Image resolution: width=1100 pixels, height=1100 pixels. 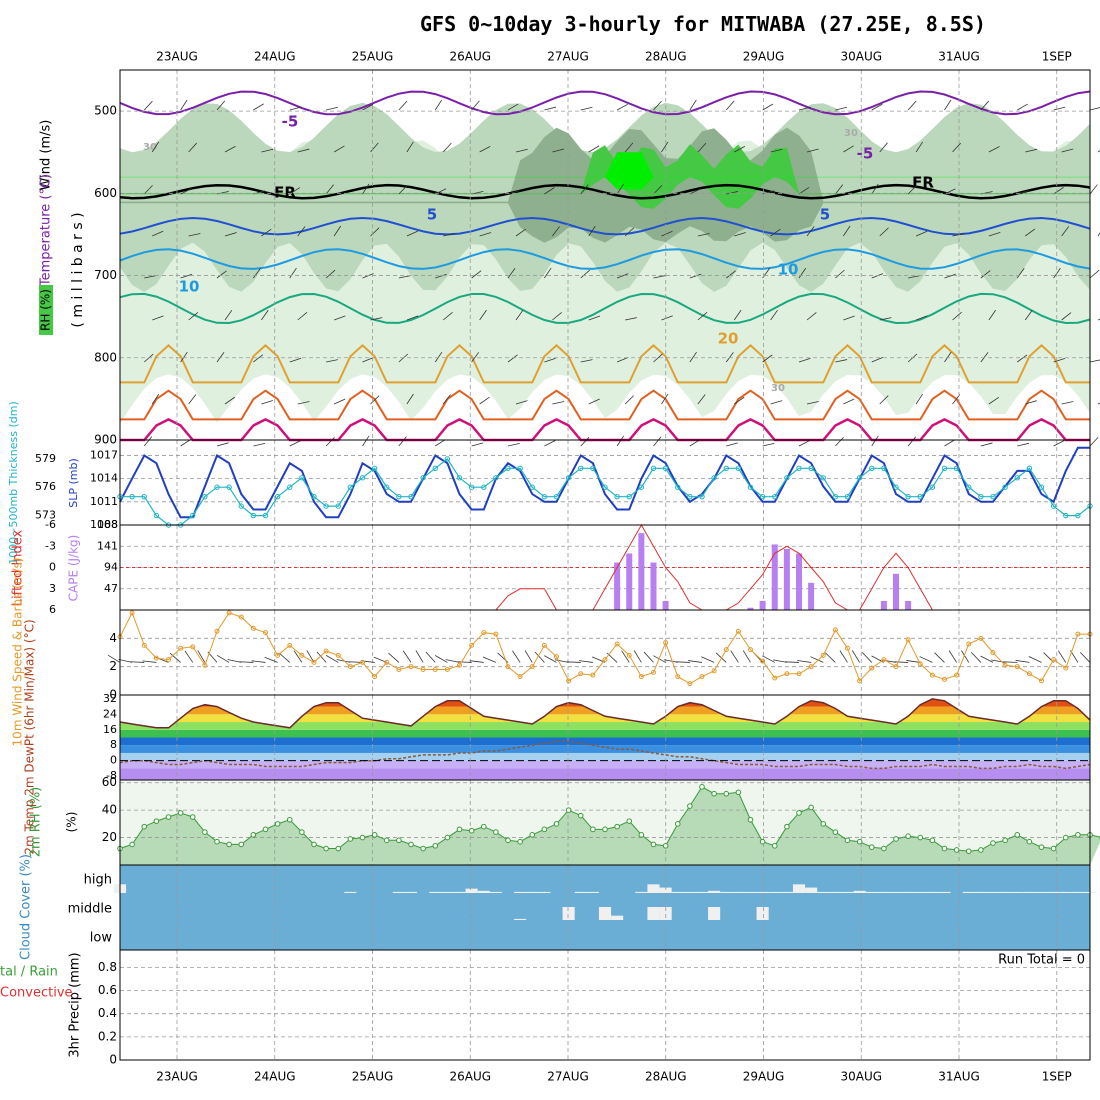 What do you see at coordinates (617, 586) in the screenshot?
I see `cape-bar` at bounding box center [617, 586].